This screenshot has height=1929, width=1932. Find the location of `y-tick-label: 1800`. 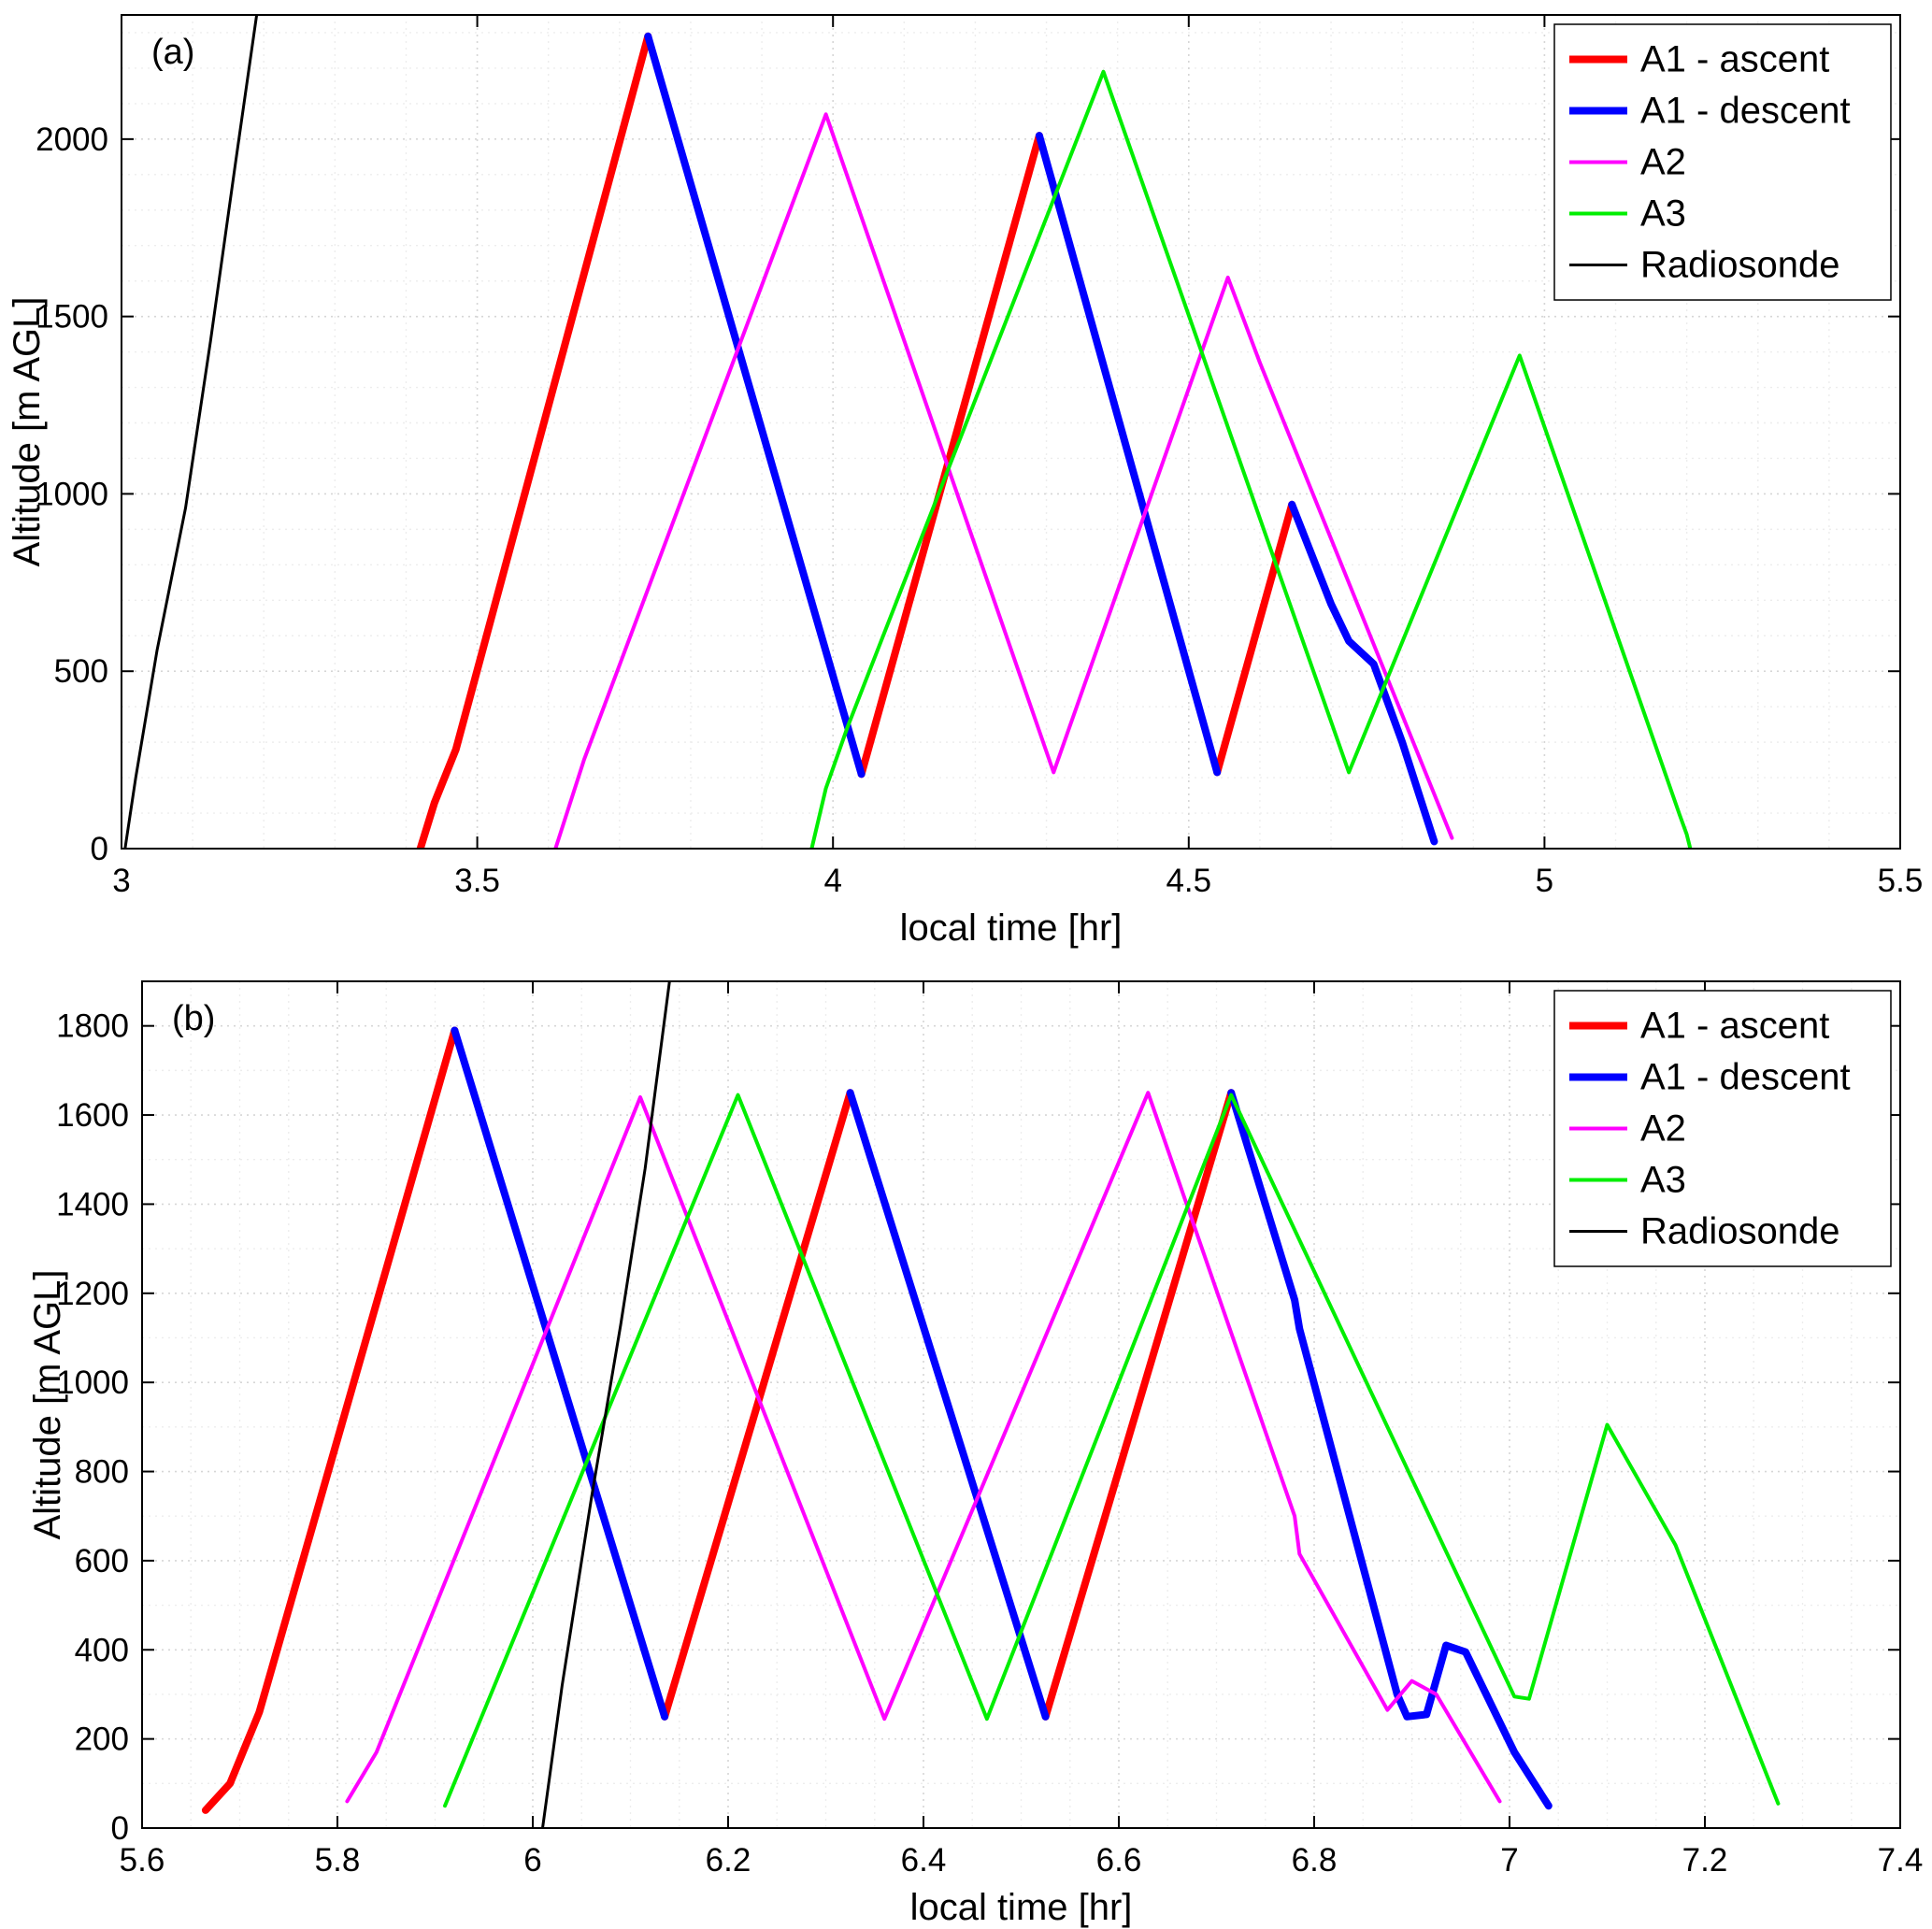

y-tick-label: 1800 is located at coordinates (92, 1026).